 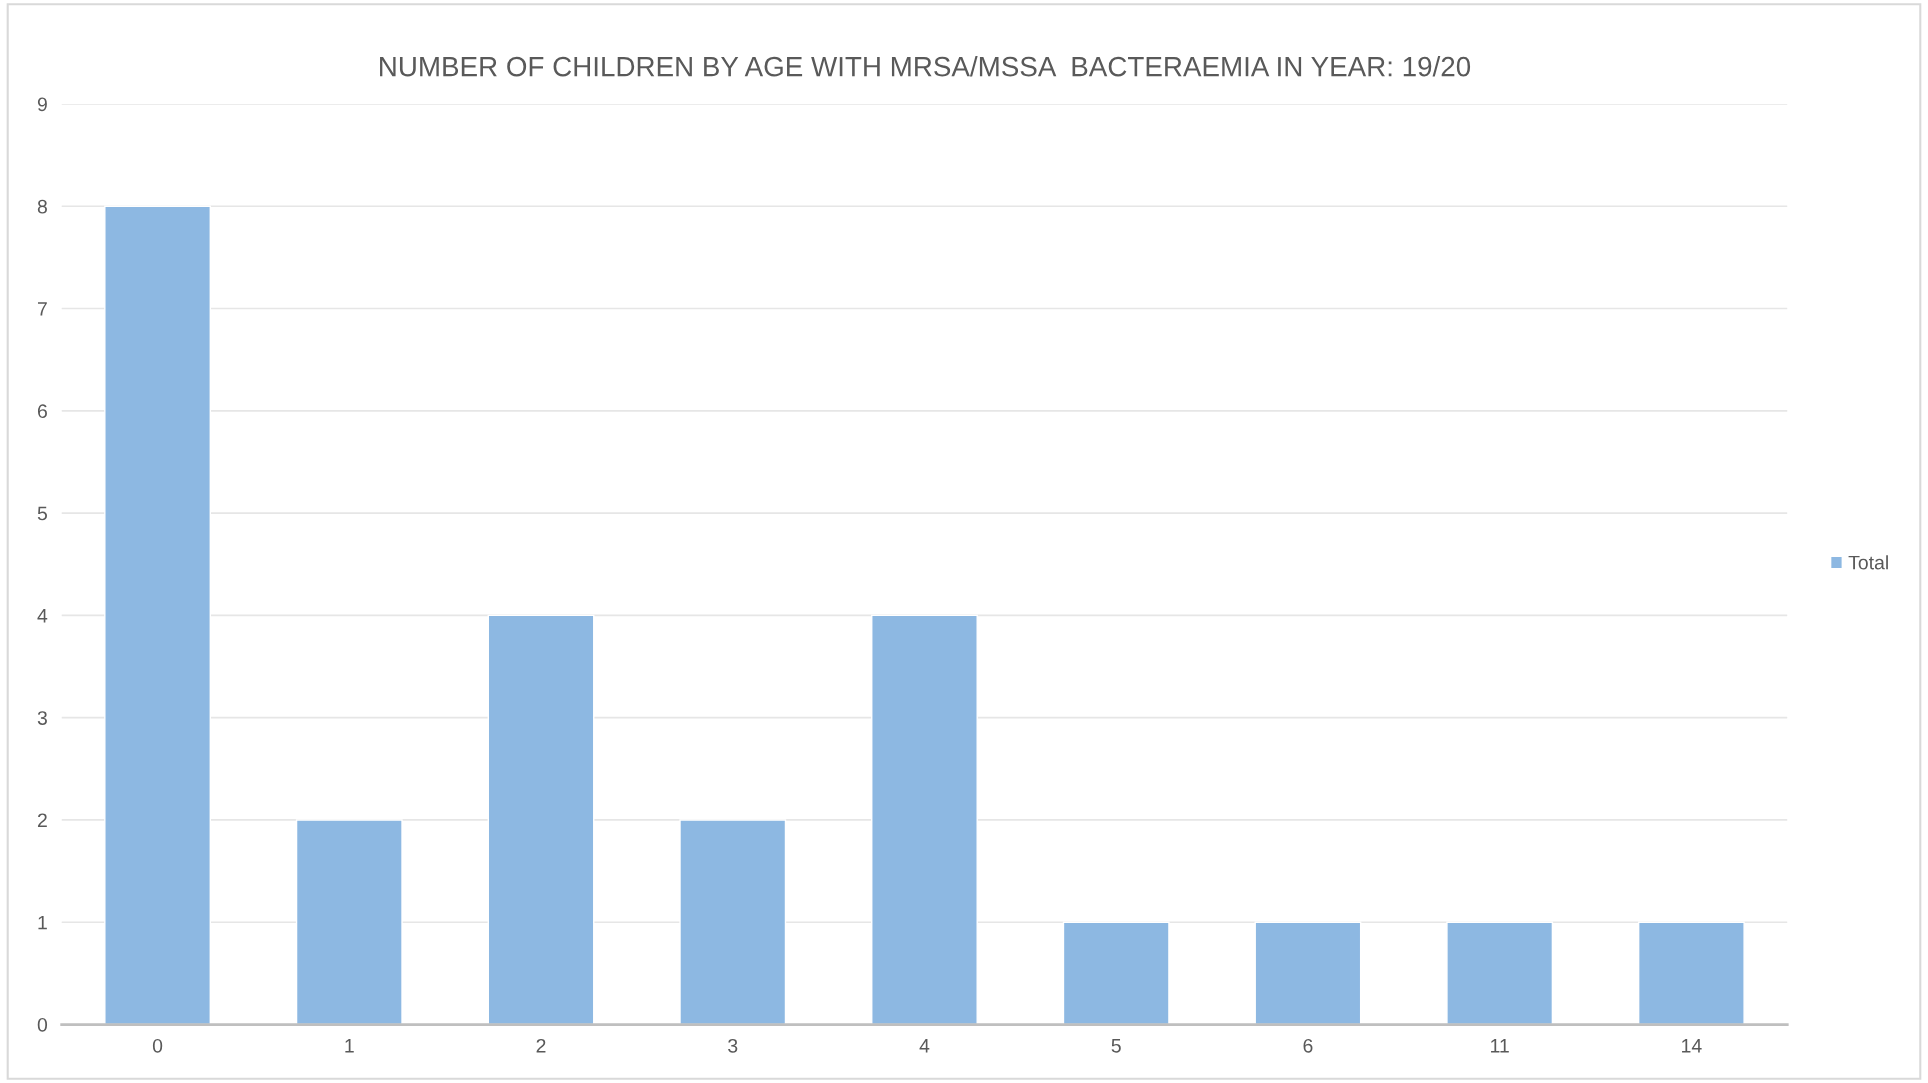 I want to click on x-tick-label: 6, so click(x=1308, y=1045).